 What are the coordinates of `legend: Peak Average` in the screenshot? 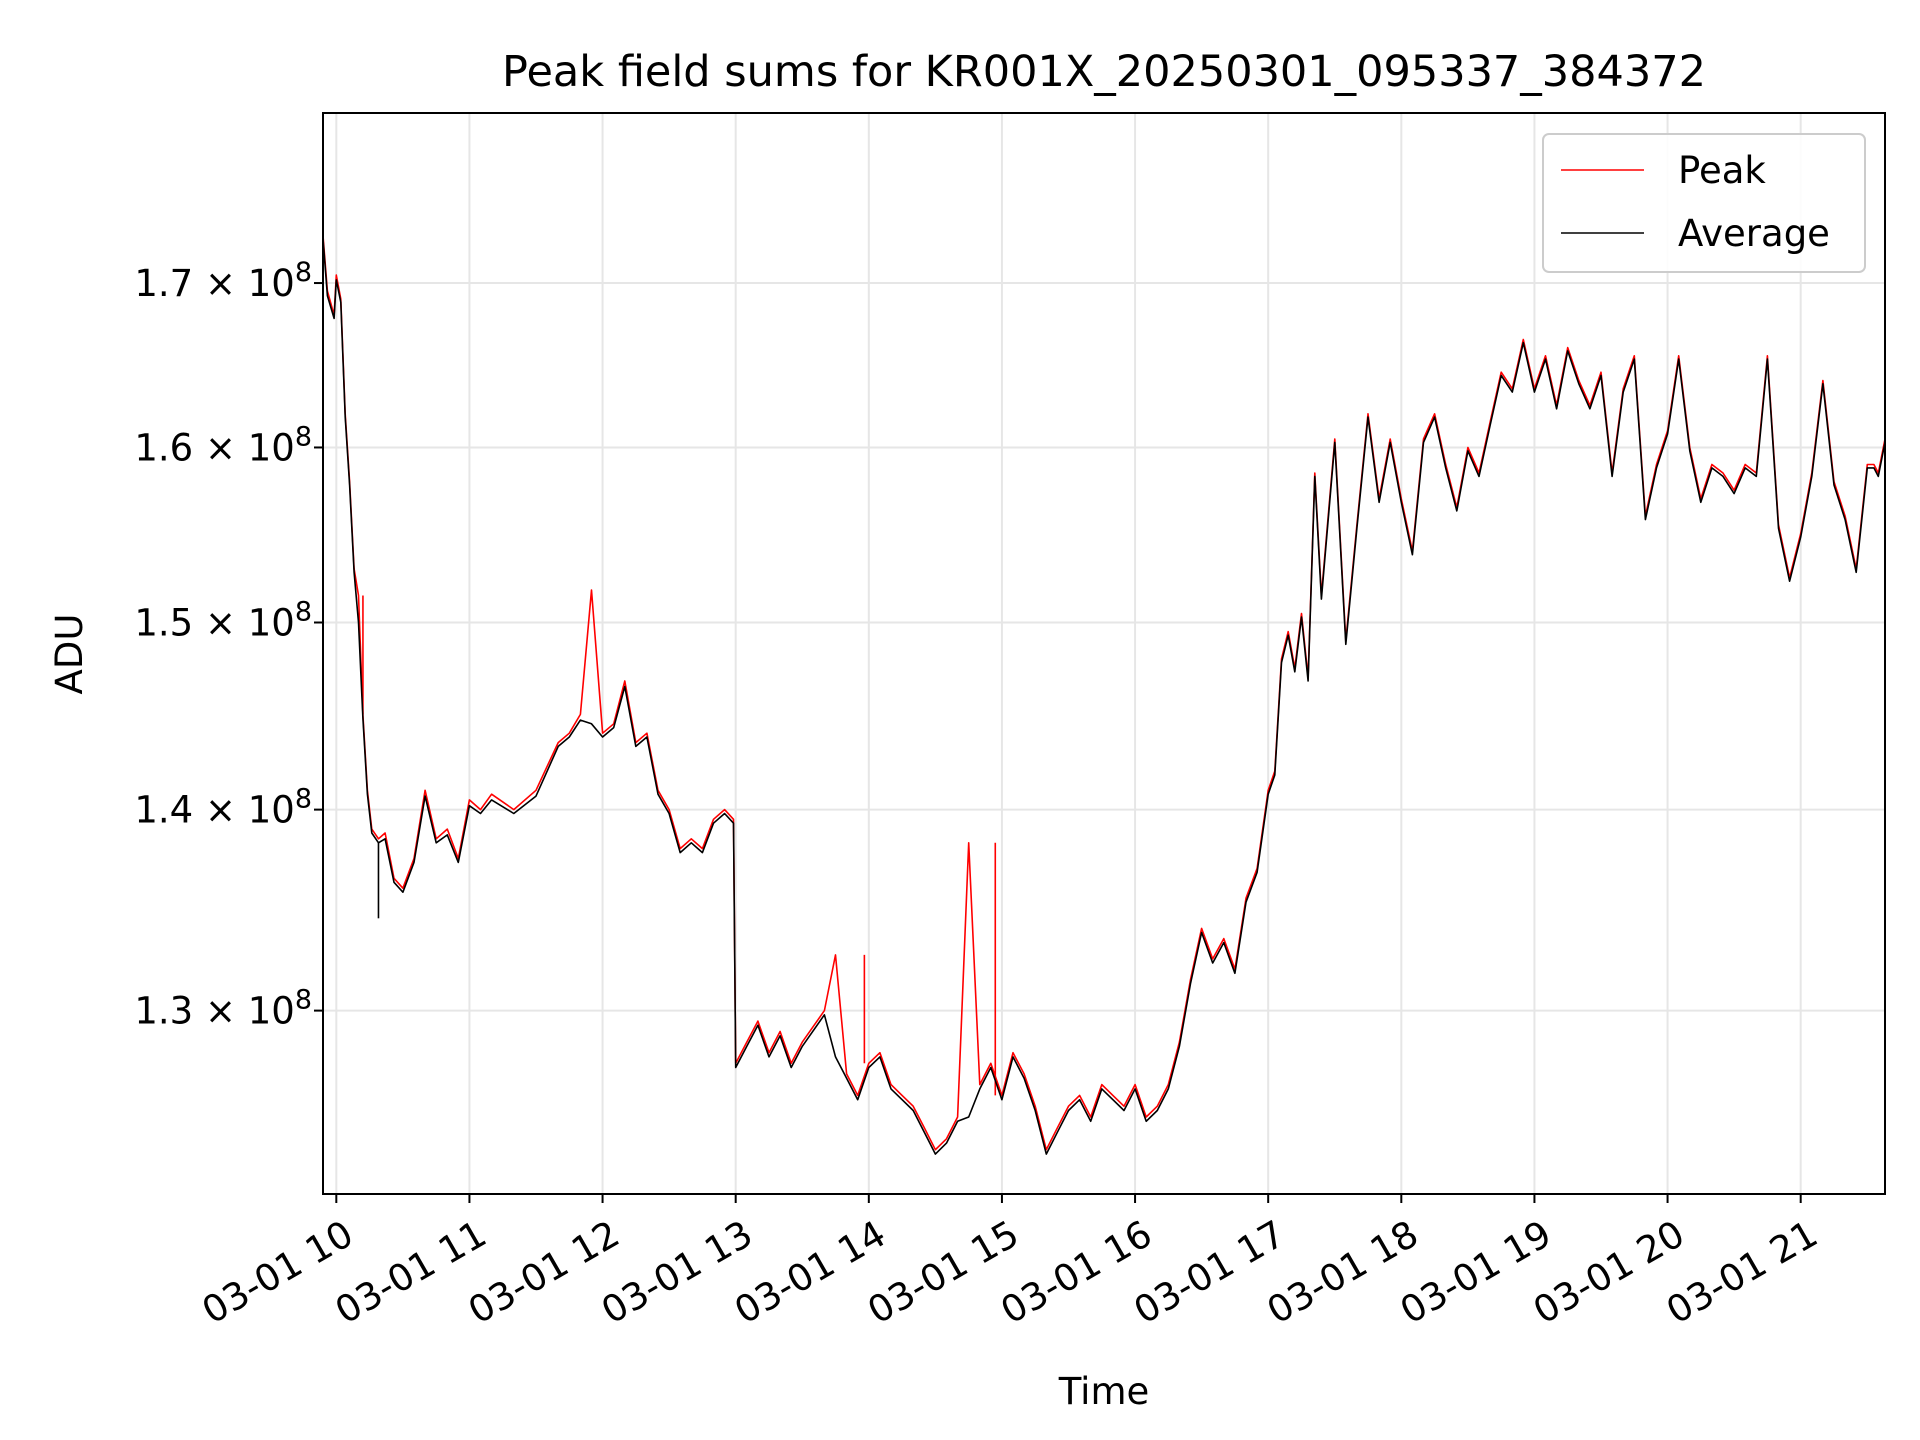 It's located at (1704, 203).